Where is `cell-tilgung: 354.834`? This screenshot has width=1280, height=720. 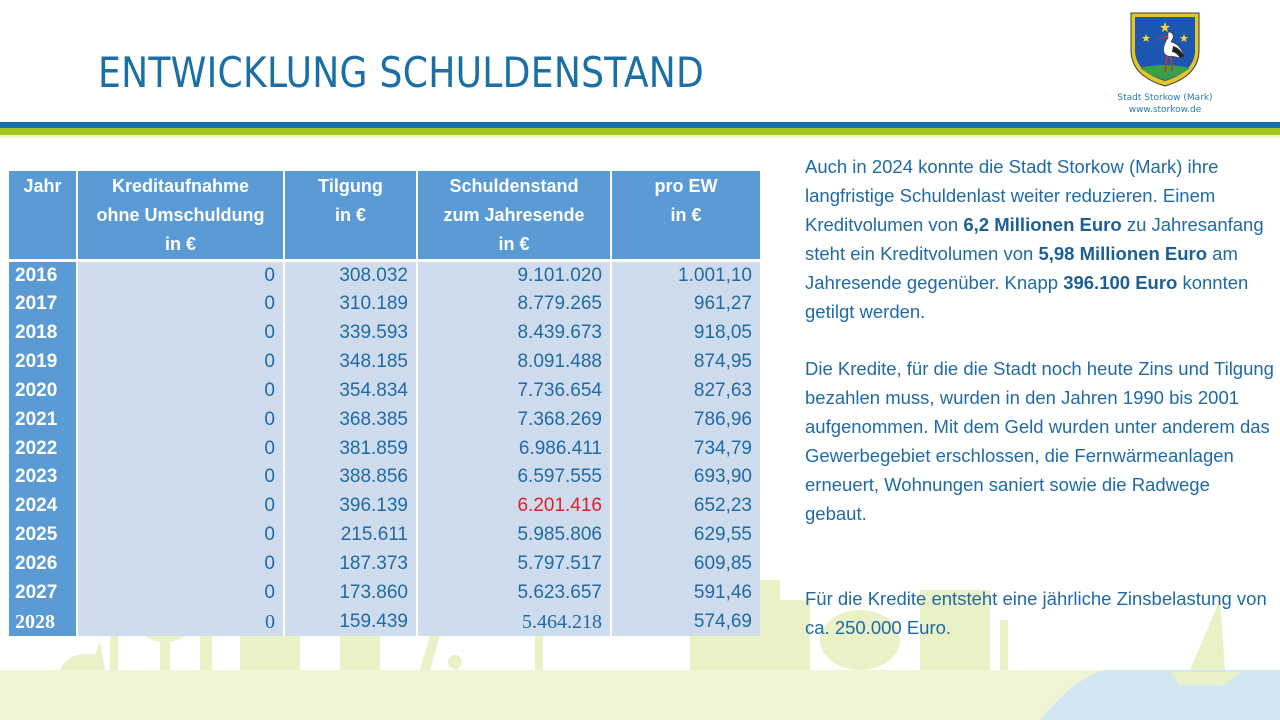
cell-tilgung: 354.834 is located at coordinates (351, 391).